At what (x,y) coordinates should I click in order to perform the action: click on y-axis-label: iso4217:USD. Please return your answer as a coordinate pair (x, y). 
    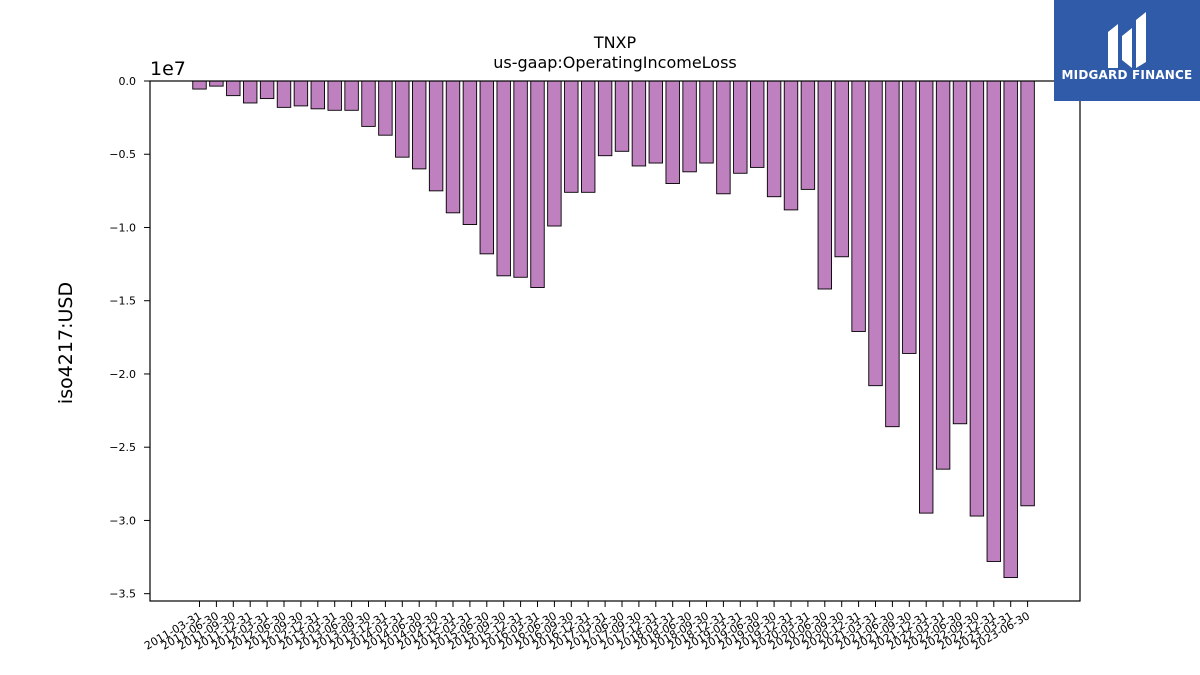
    Looking at the image, I should click on (66, 343).